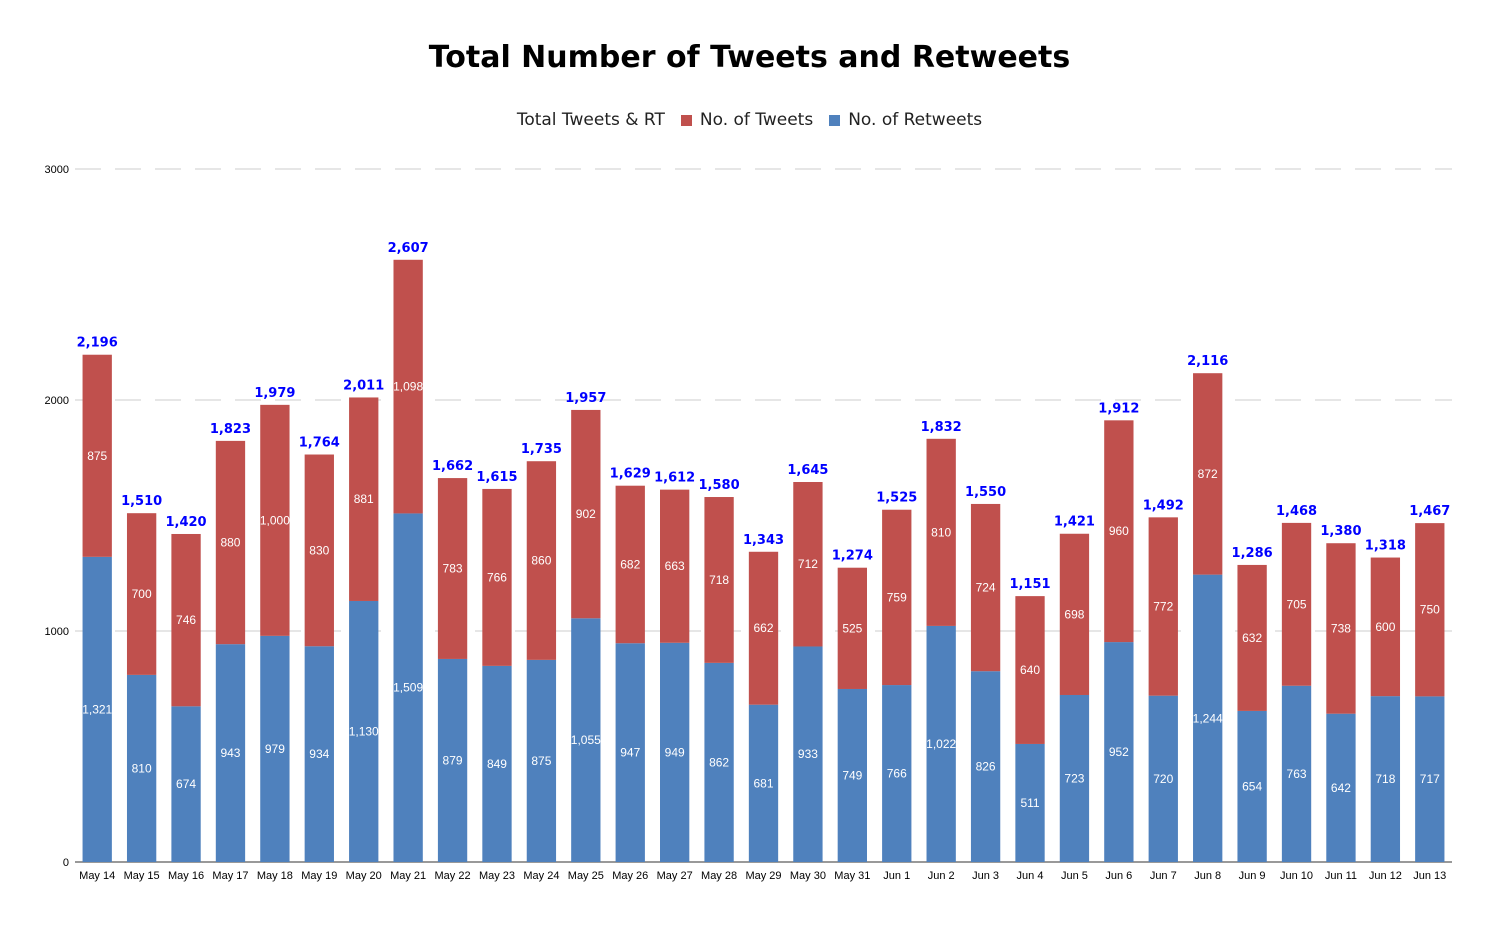 The image size is (1499, 927). What do you see at coordinates (586, 514) in the screenshot?
I see `data-label-tweets: 902` at bounding box center [586, 514].